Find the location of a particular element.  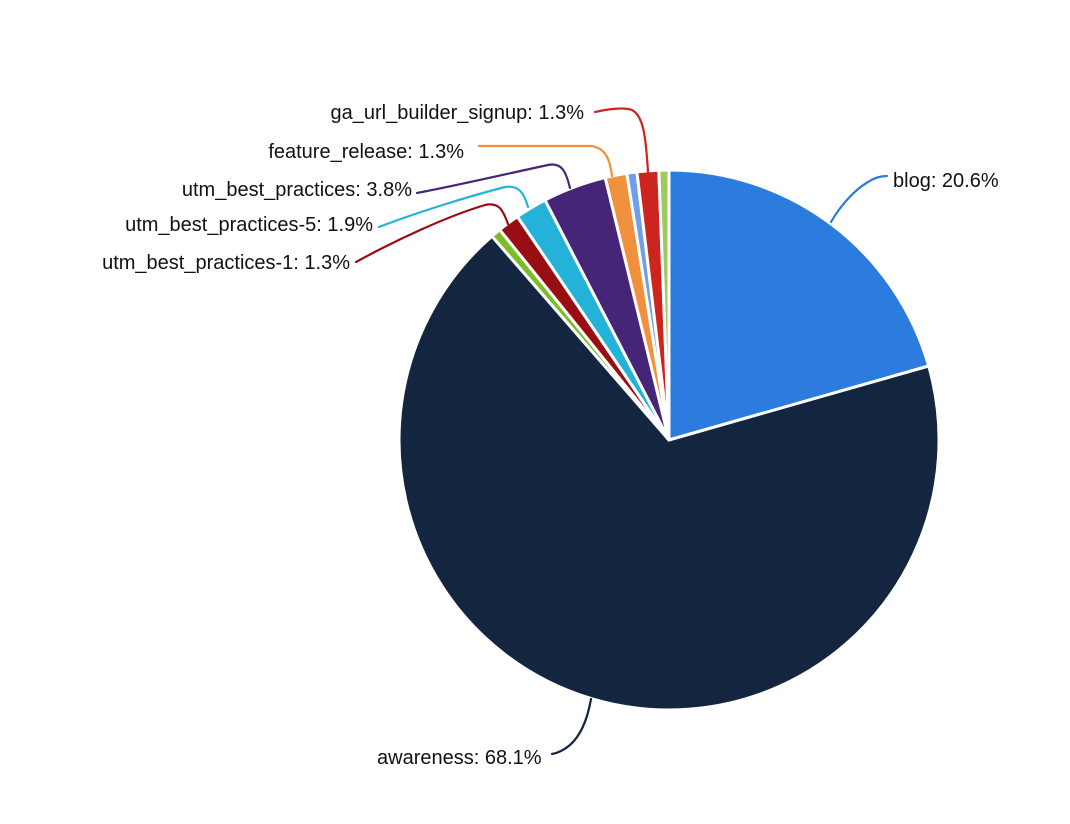

slice-label-ga_url_builder_signup: ga_url_builder_signup: 1.3% is located at coordinates (457, 113).